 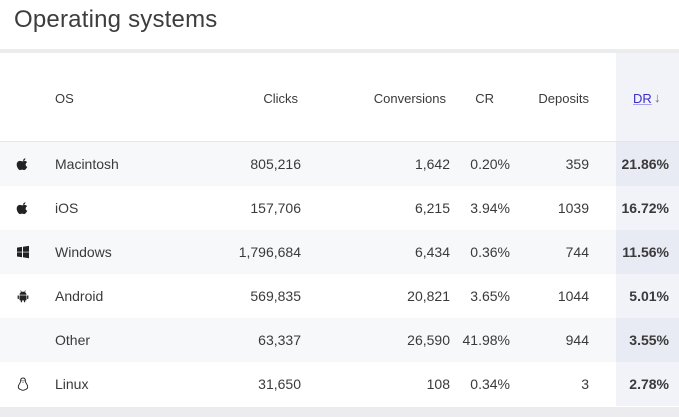 What do you see at coordinates (577, 340) in the screenshot?
I see `deposits-value: 944` at bounding box center [577, 340].